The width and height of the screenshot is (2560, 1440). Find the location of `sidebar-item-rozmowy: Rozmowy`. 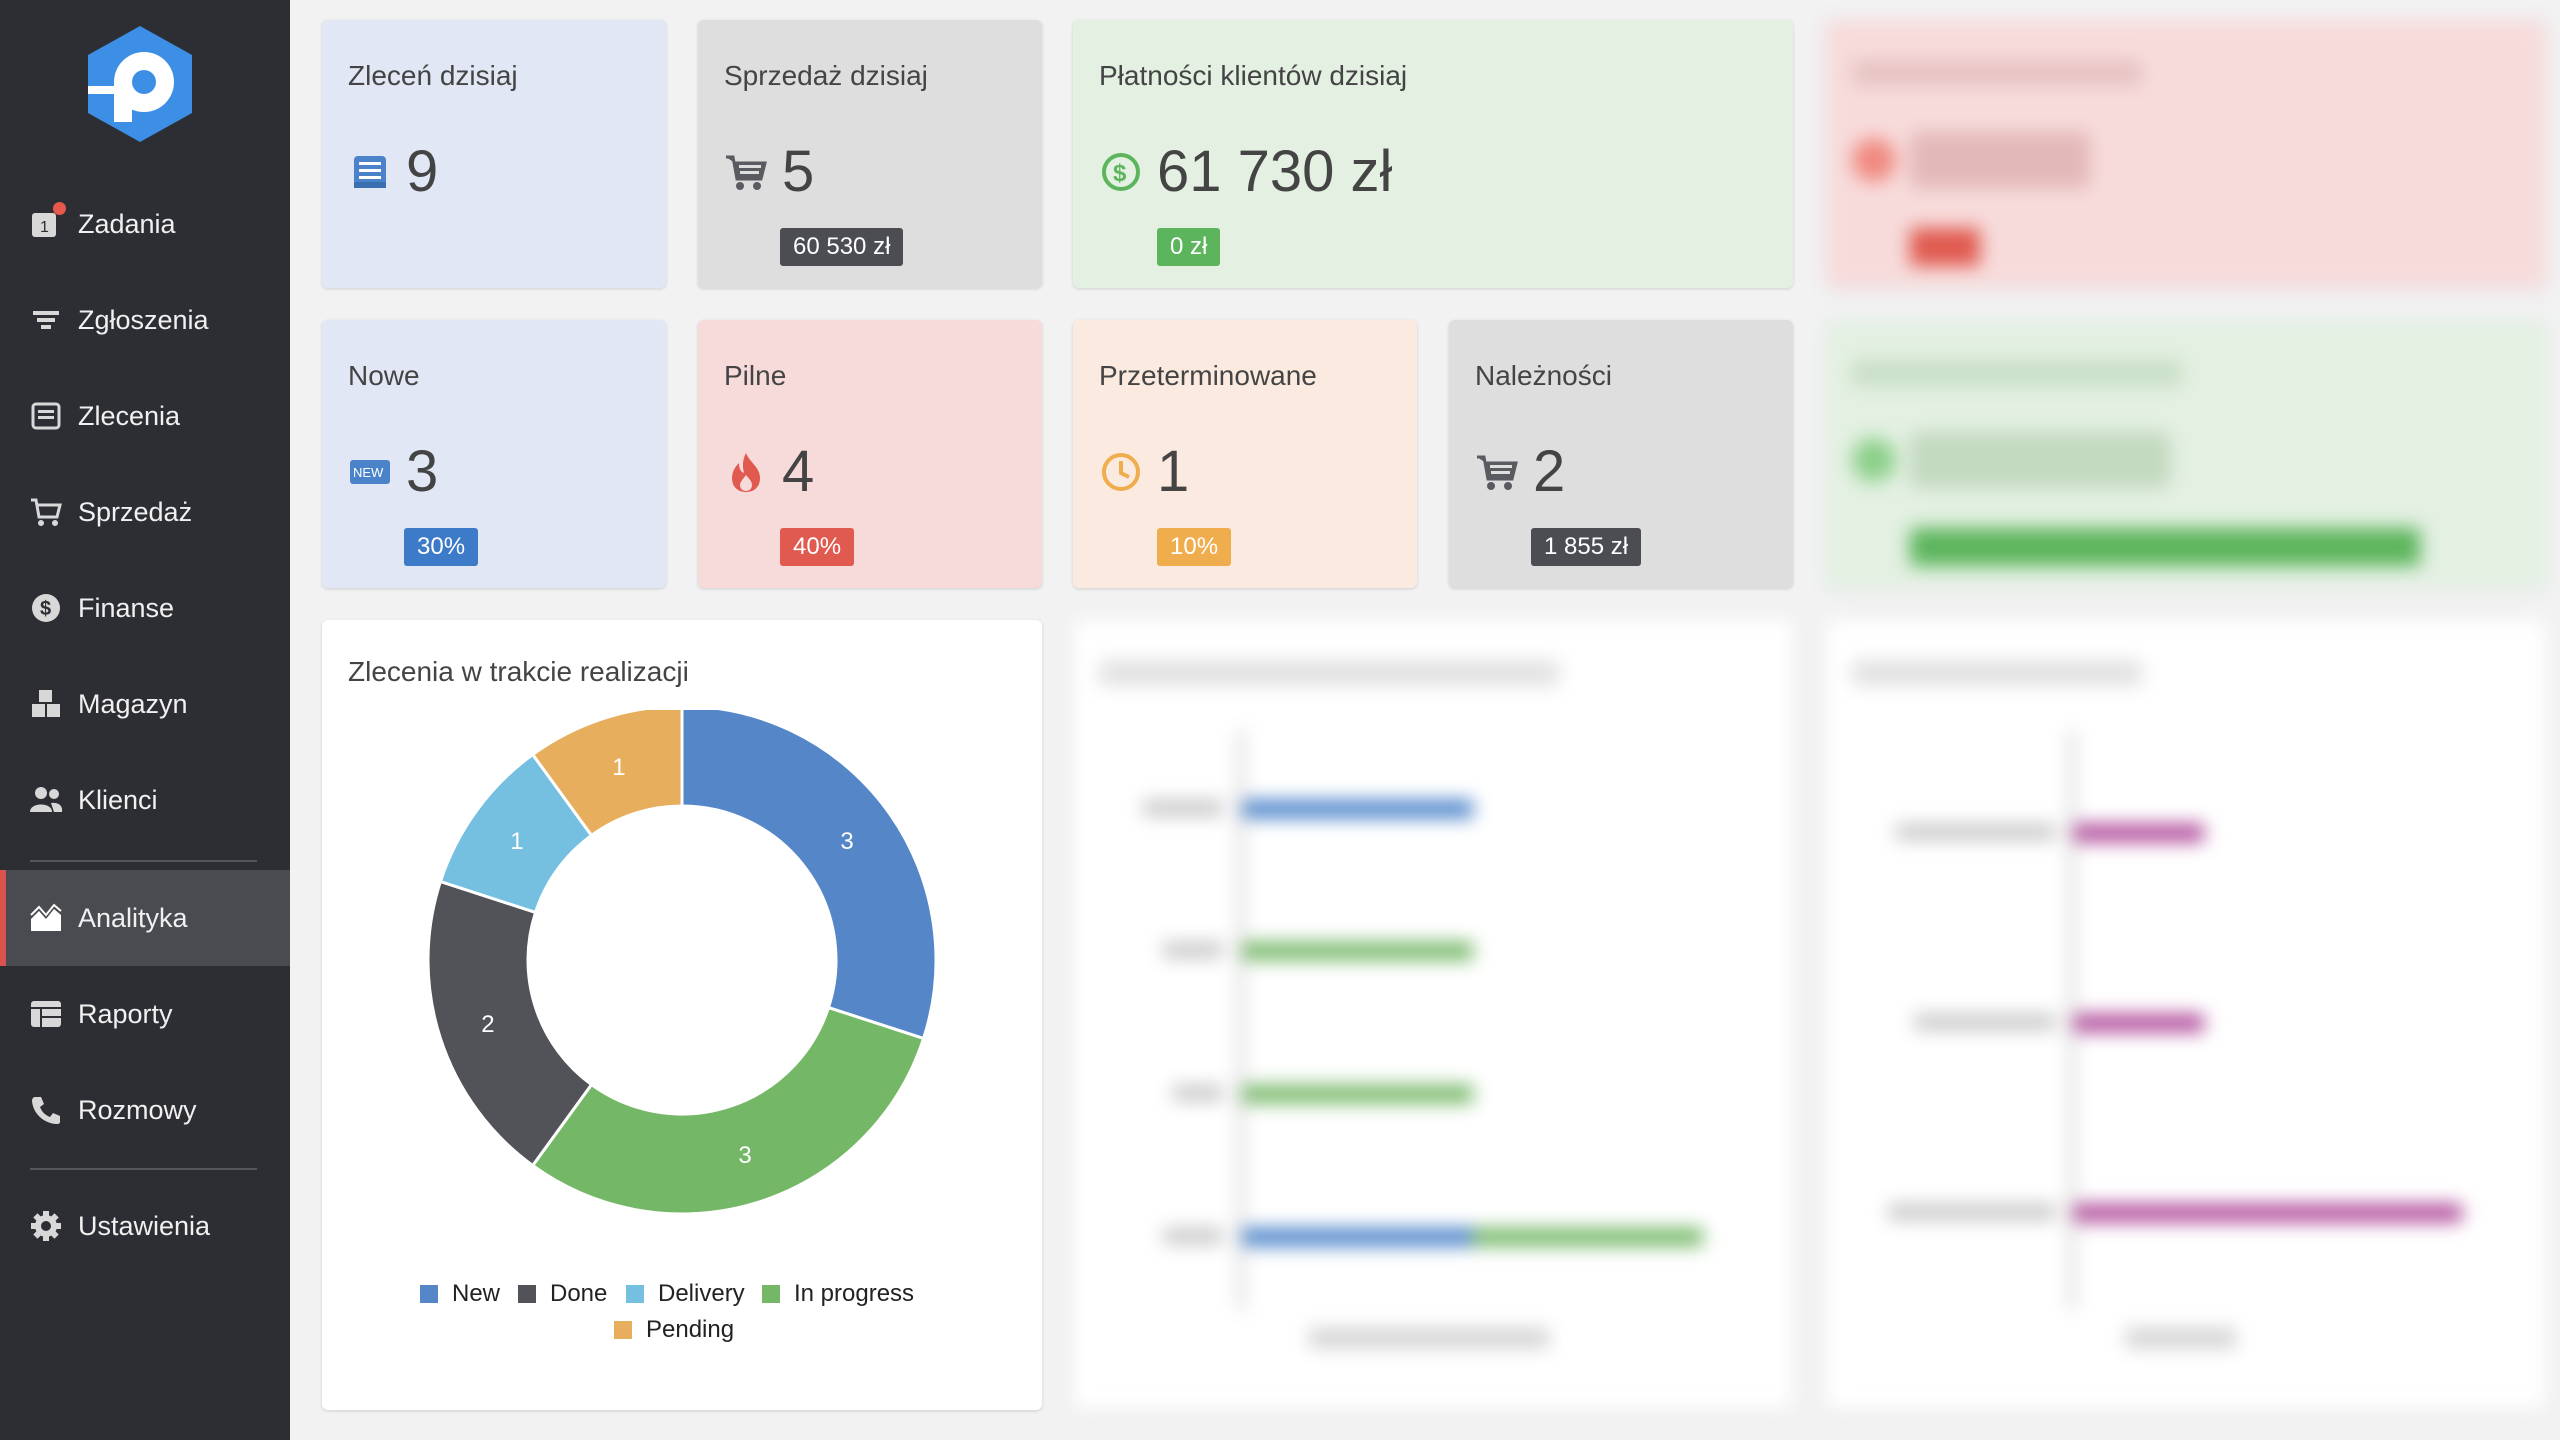

sidebar-item-rozmowy: Rozmowy is located at coordinates (145, 1110).